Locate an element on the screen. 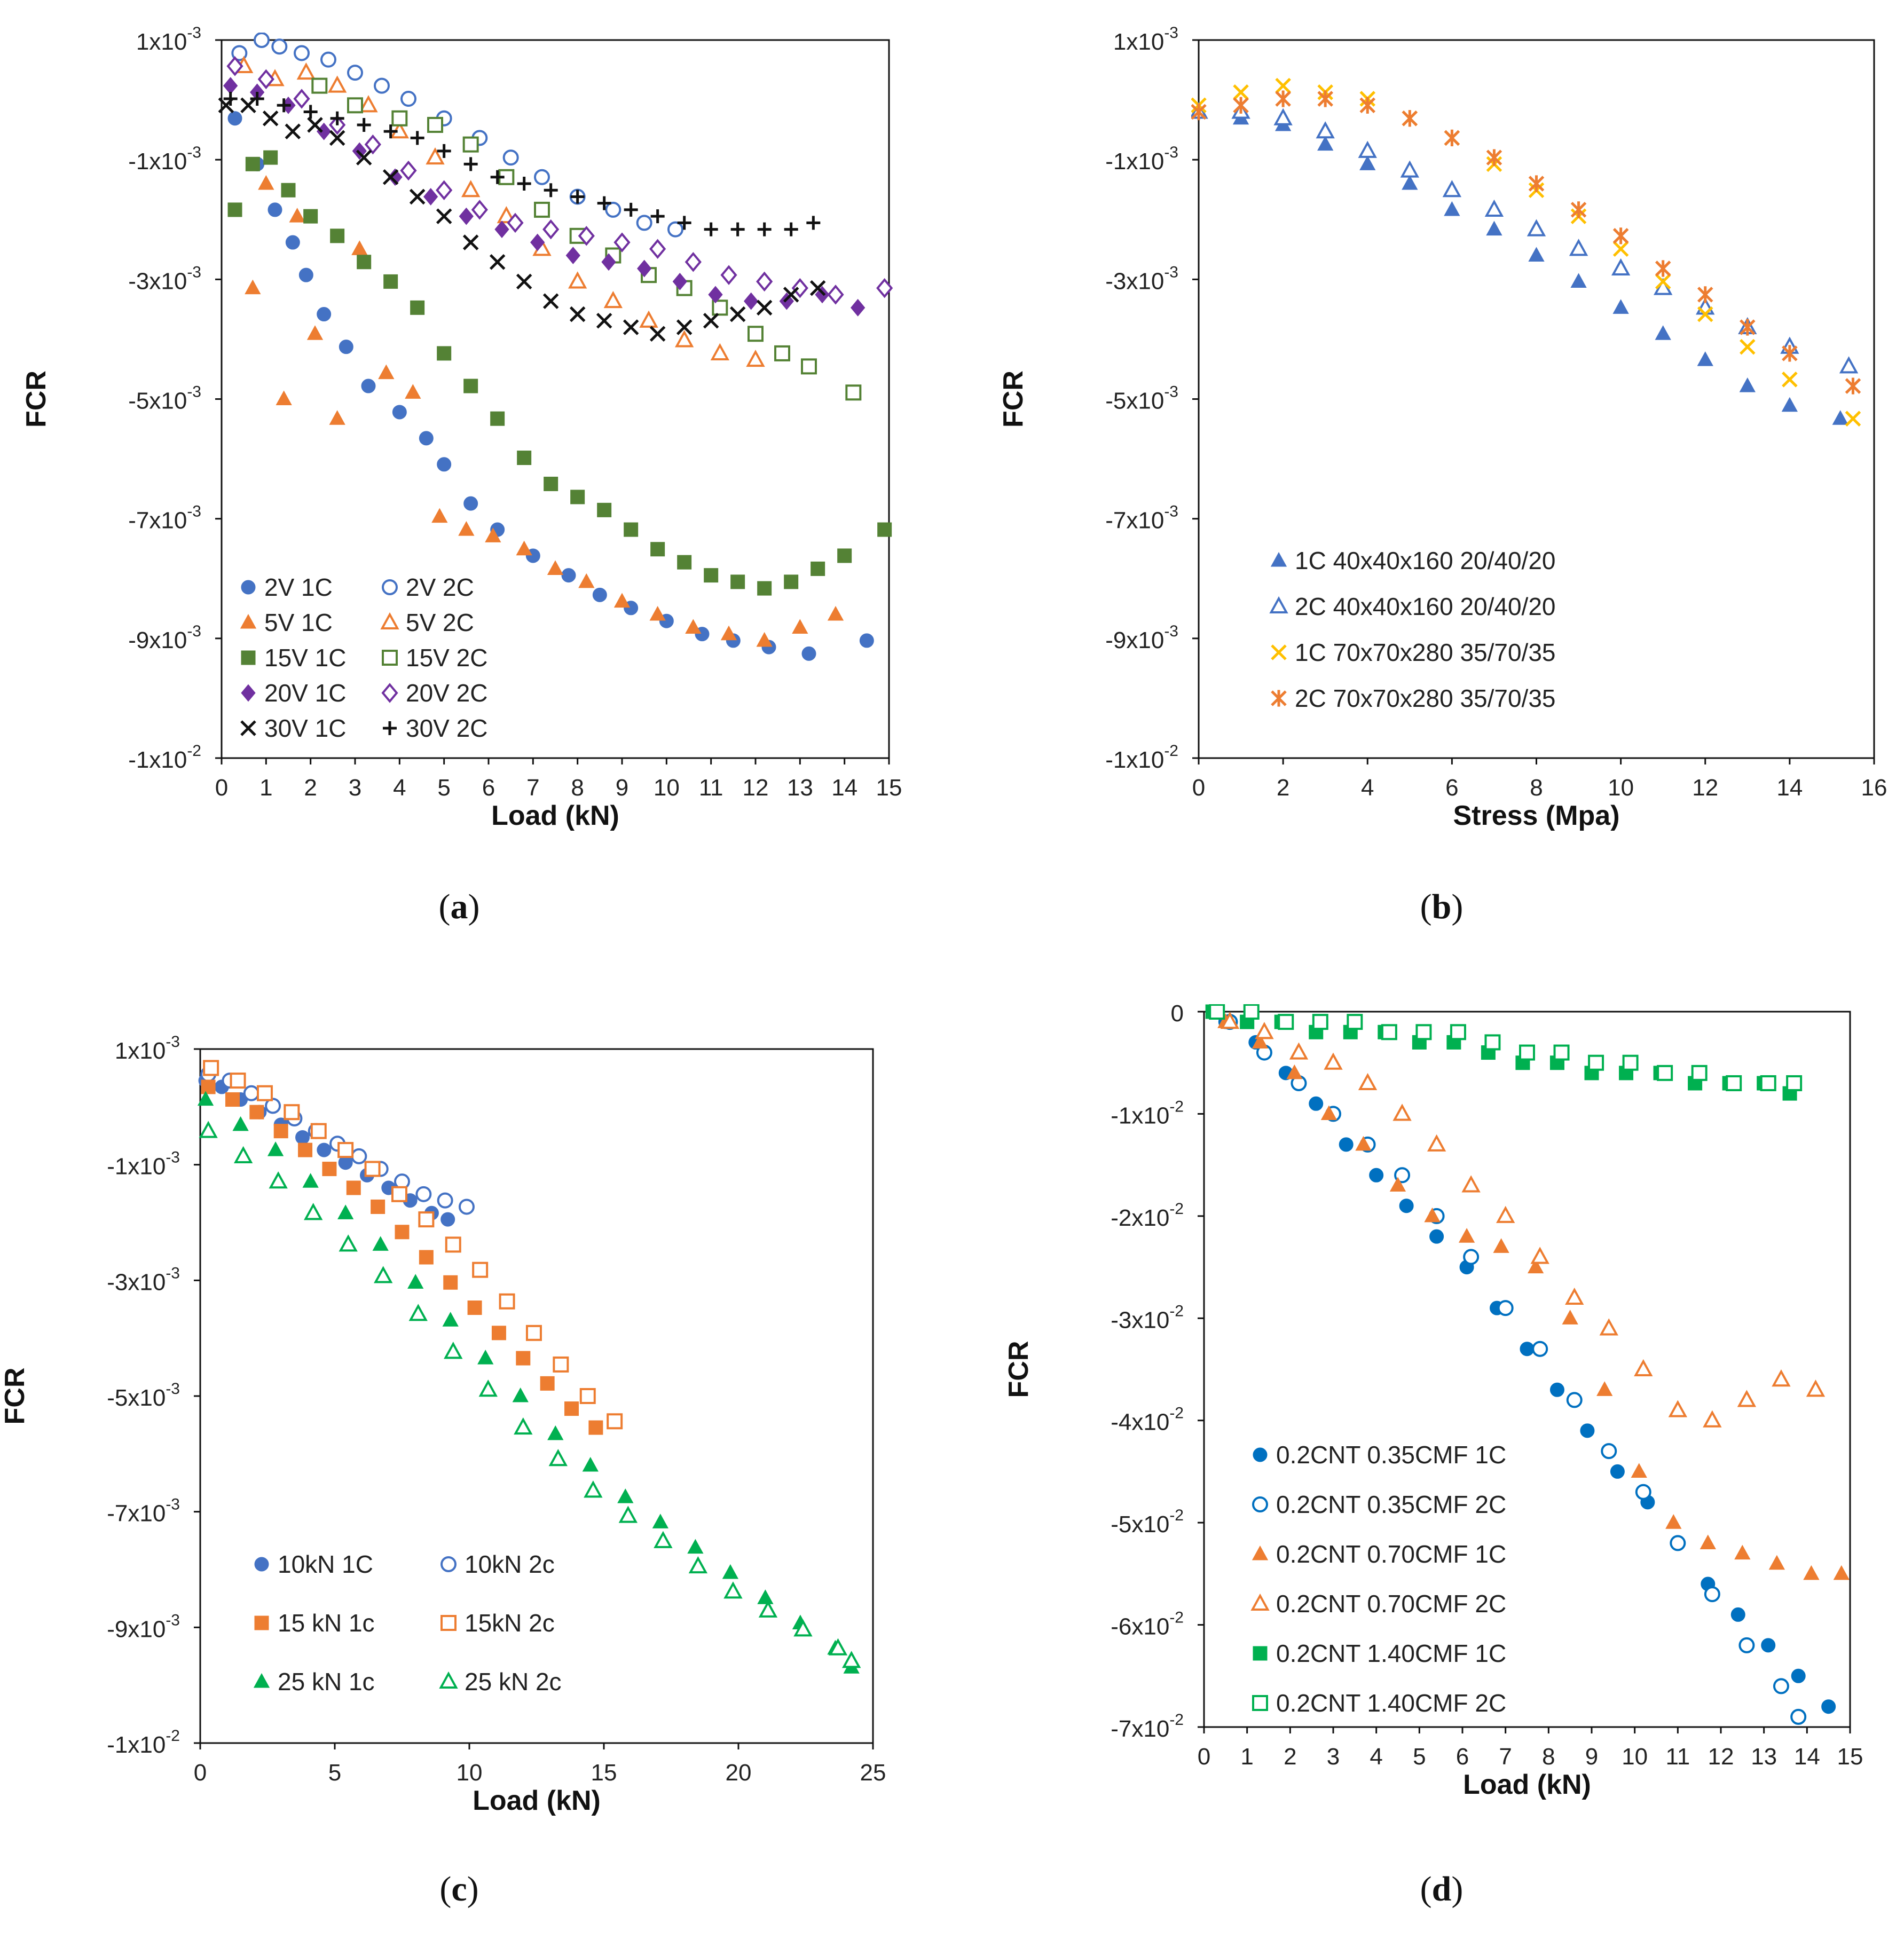 The image size is (1904, 1955). legend-label: 0.2CNT 0.35CMF 2C is located at coordinates (1391, 1504).